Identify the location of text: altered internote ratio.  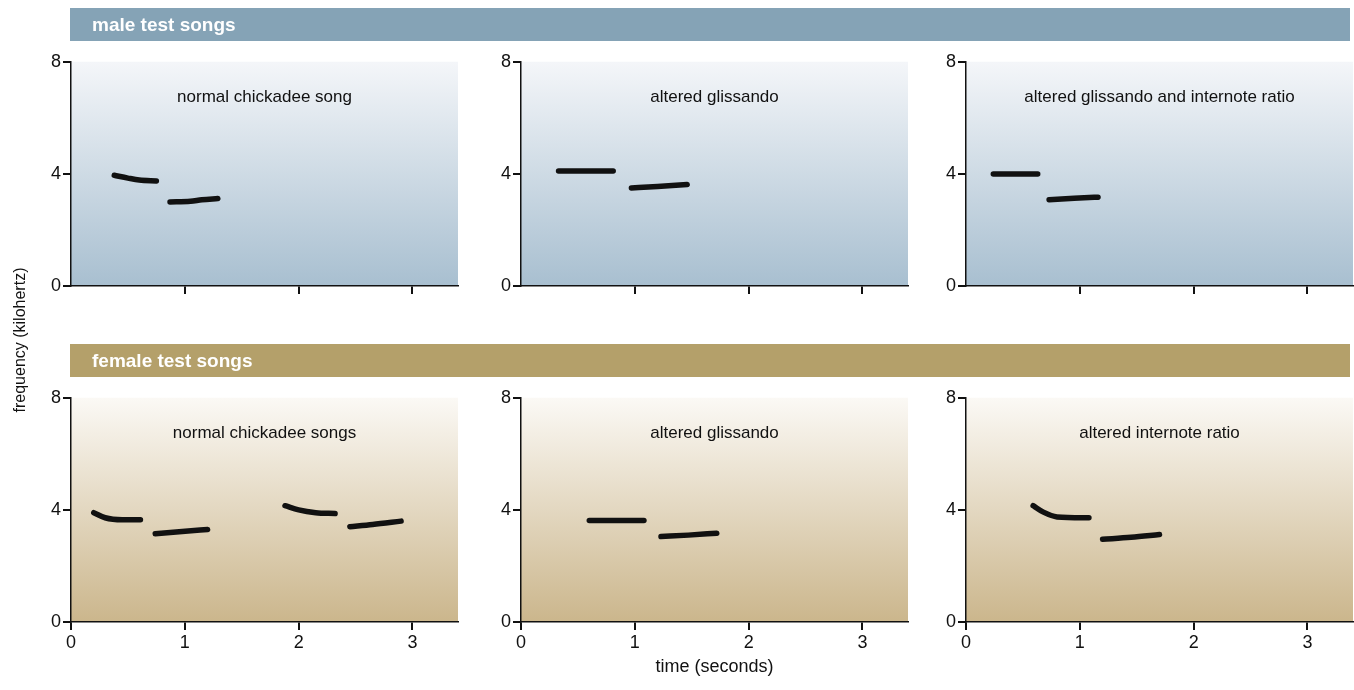
(1159, 433).